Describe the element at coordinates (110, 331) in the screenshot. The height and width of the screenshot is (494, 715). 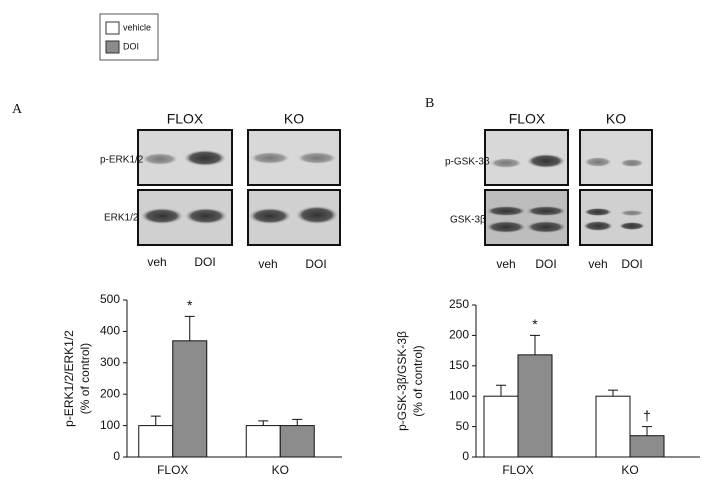
I see `y-tick-label: 400` at that location.